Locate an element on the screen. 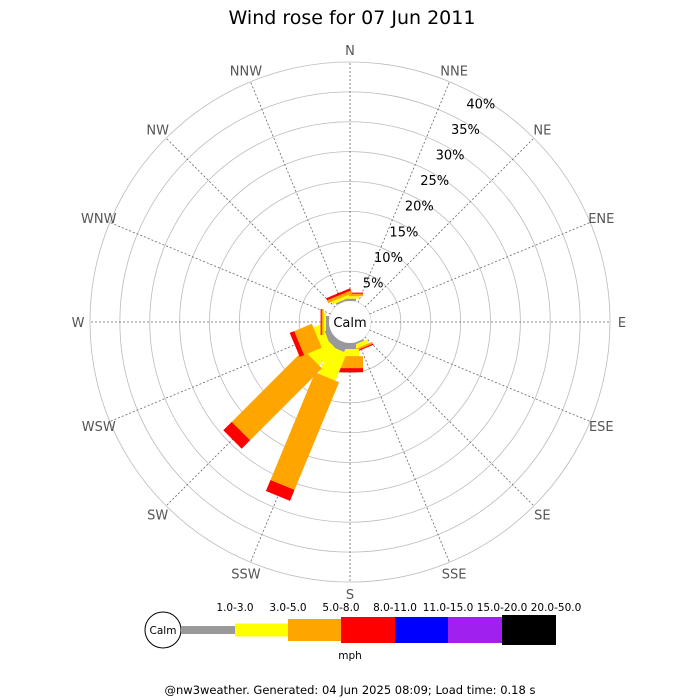  grid-circle is located at coordinates (350, 322).